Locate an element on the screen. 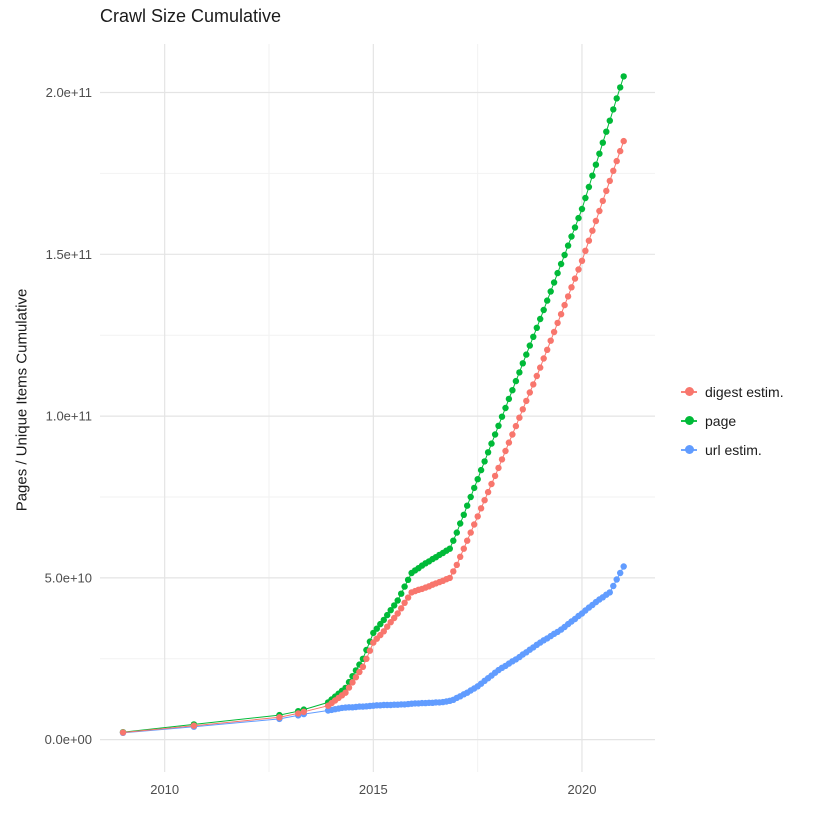  legend: digest estim. page url estim. is located at coordinates (732, 420).